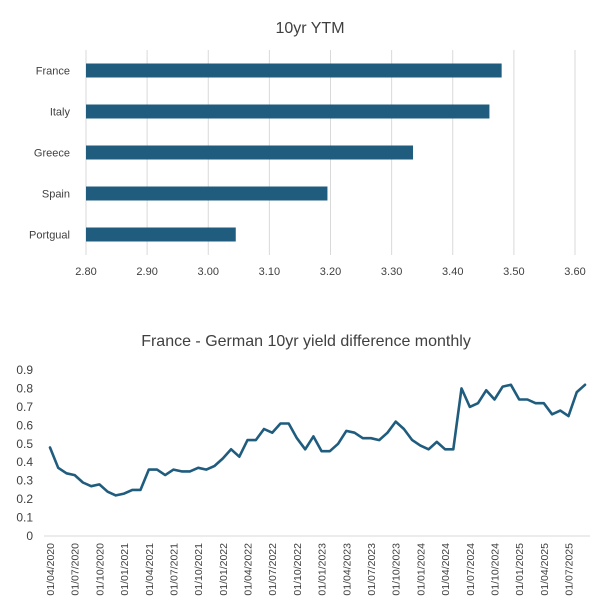 The height and width of the screenshot is (616, 591). I want to click on y-tick-label: 0.5, so click(24, 444).